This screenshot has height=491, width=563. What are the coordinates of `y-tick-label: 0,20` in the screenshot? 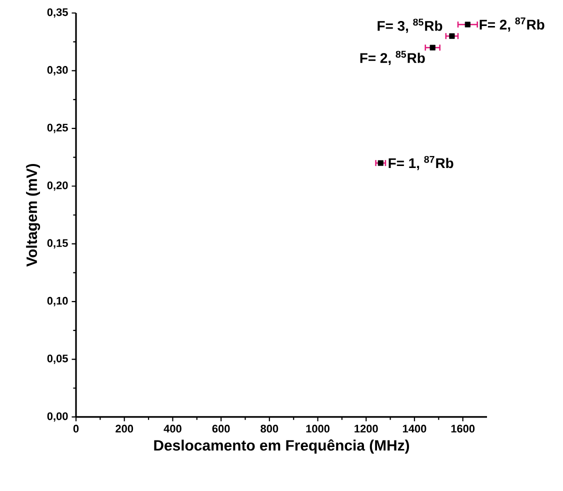 It's located at (57, 186).